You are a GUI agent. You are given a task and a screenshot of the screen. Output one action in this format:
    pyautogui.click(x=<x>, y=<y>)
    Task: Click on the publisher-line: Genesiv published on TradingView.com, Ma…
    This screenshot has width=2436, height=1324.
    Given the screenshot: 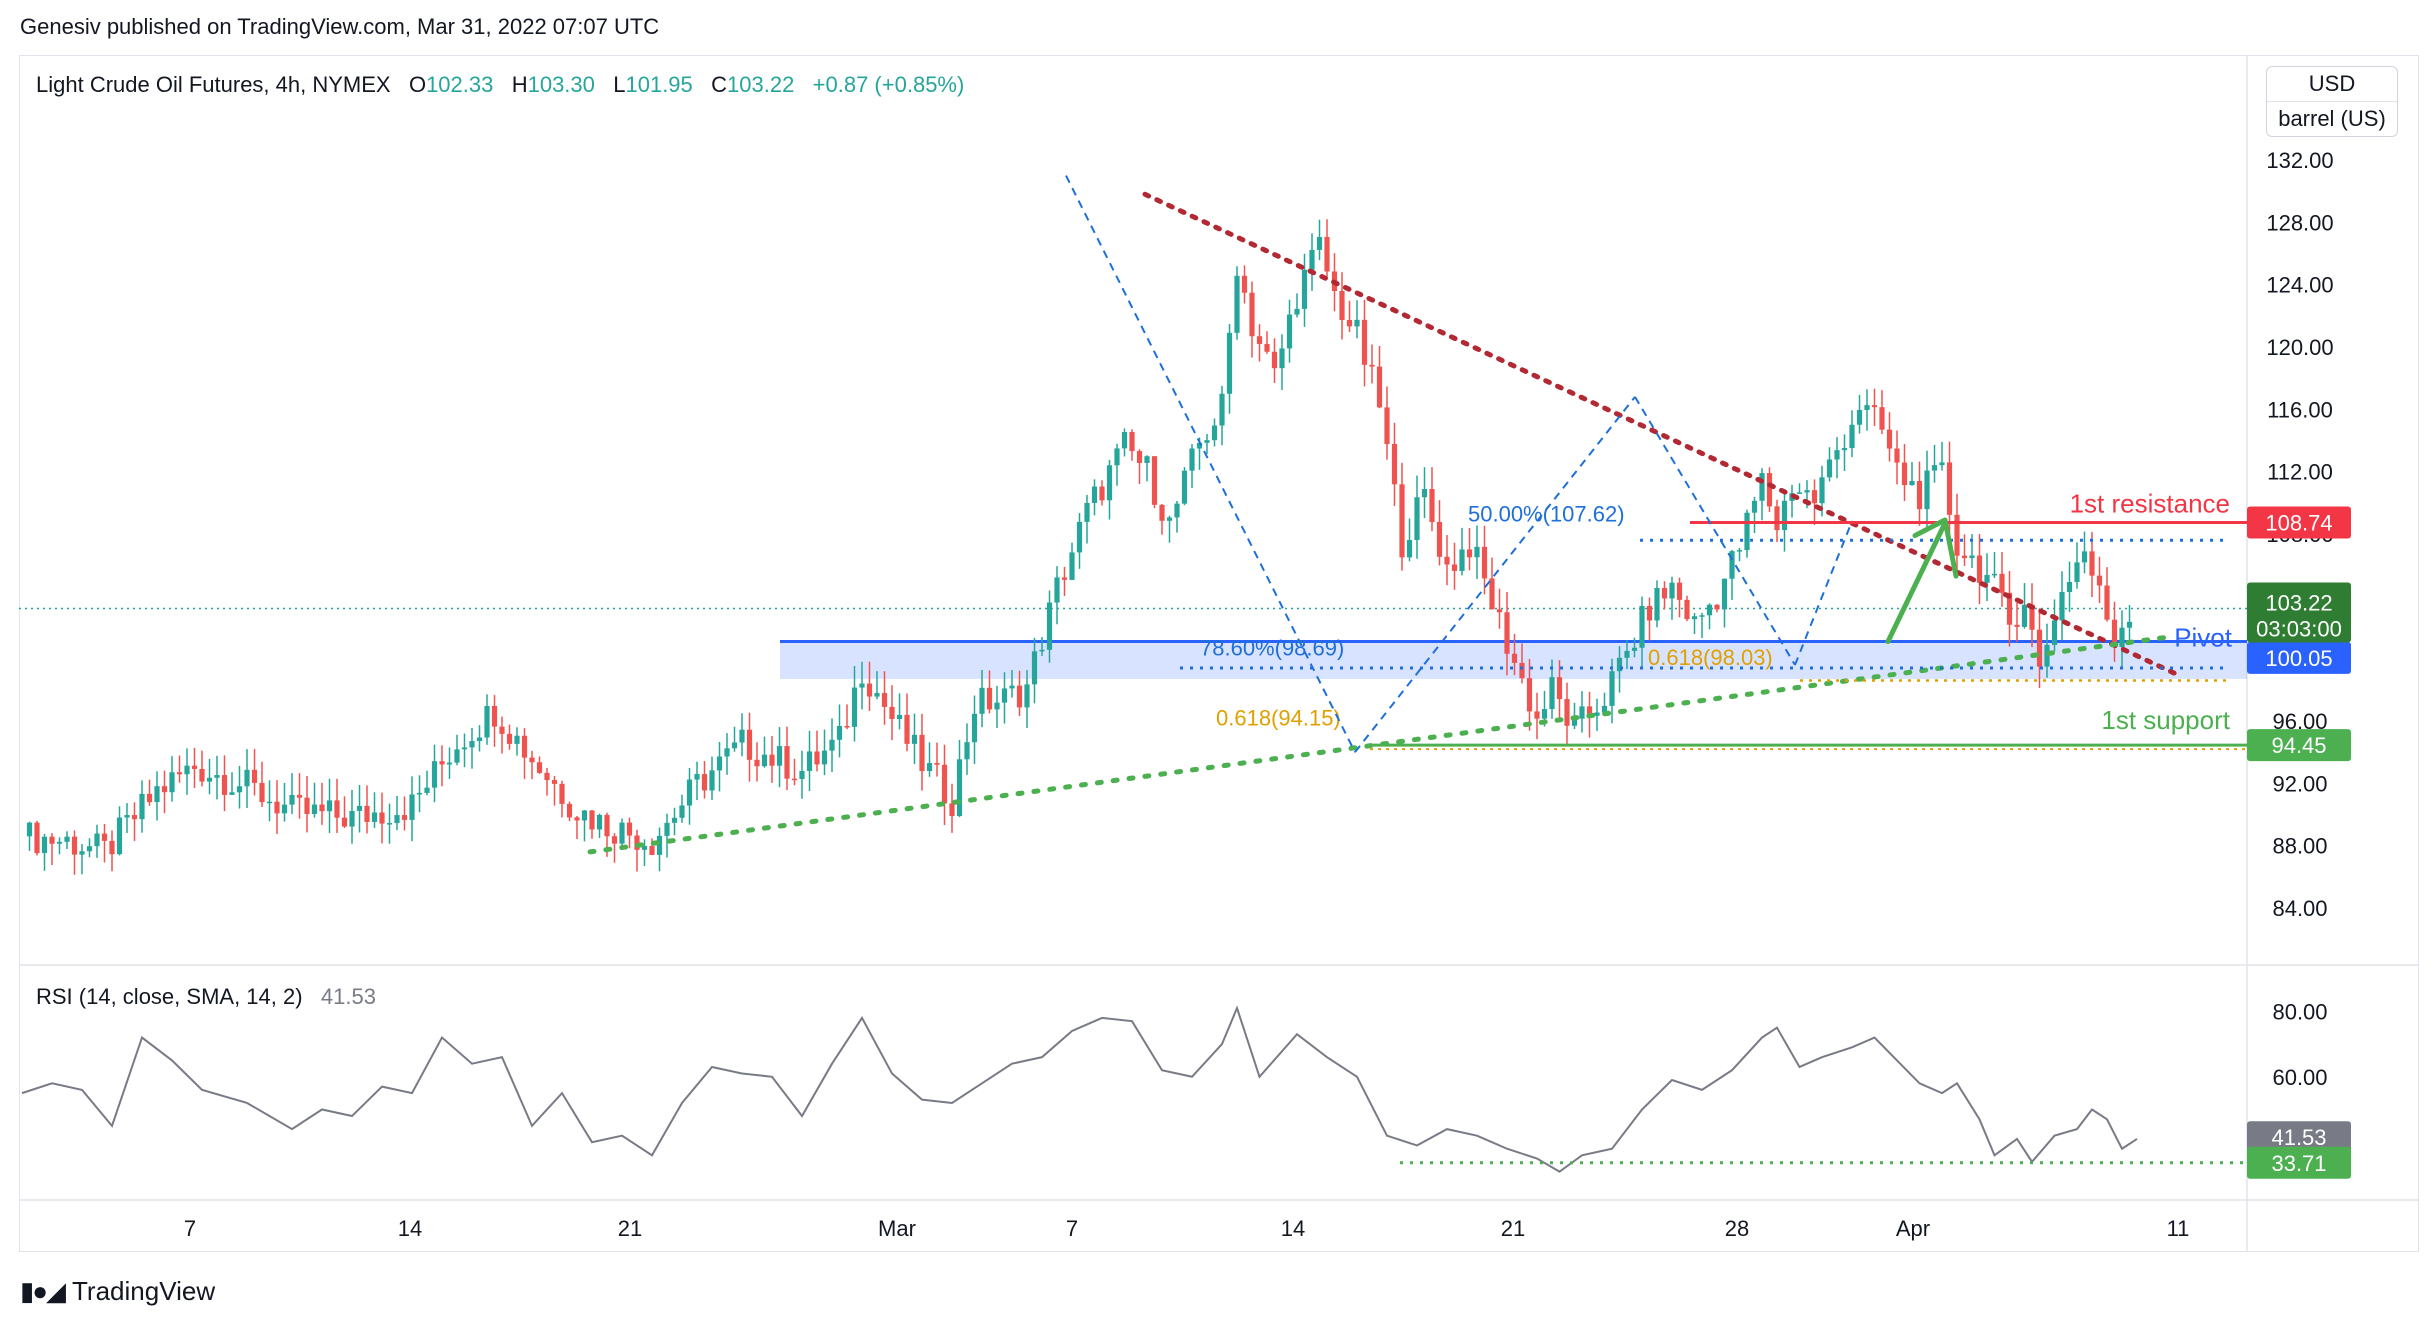 What is the action you would take?
    pyautogui.click(x=340, y=26)
    